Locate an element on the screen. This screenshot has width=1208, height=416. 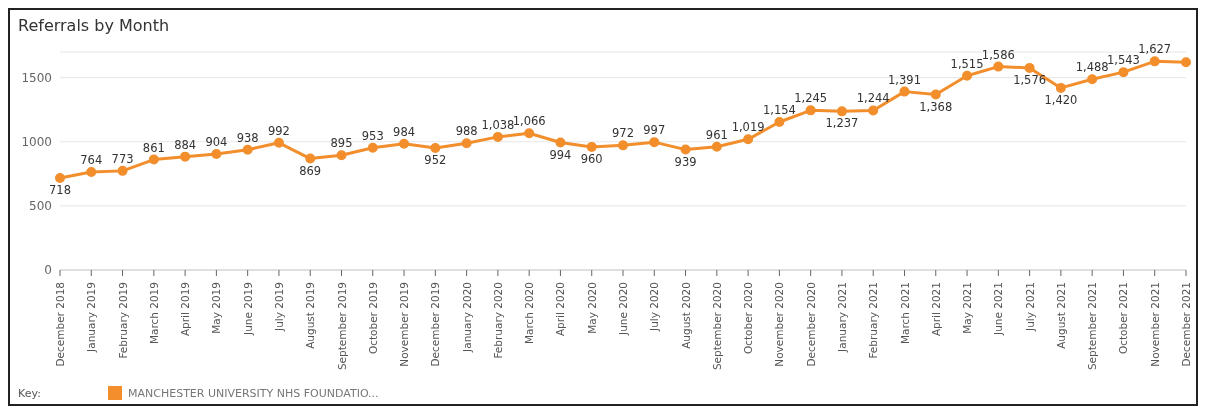
x-tick-label: February 2021 is located at coordinates (873, 320).